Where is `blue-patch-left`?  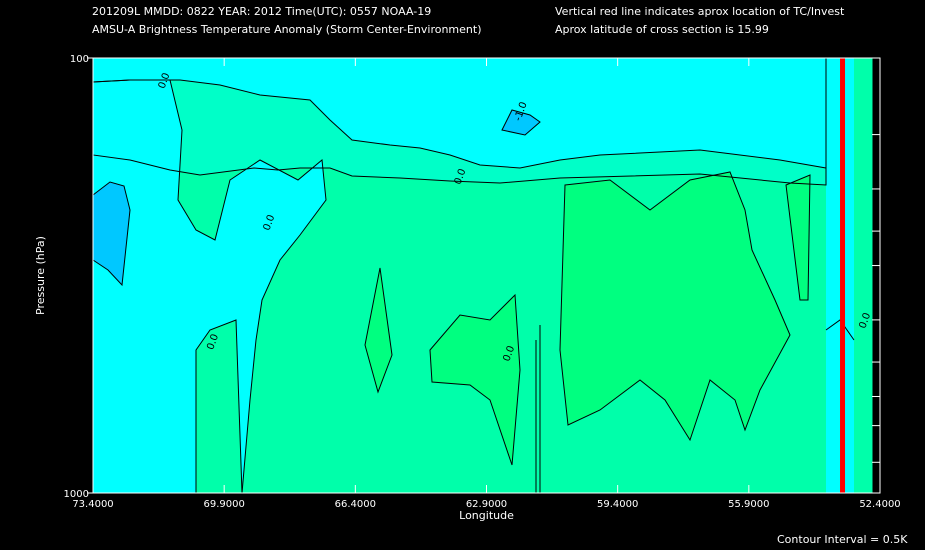
blue-patch-left is located at coordinates (111, 233).